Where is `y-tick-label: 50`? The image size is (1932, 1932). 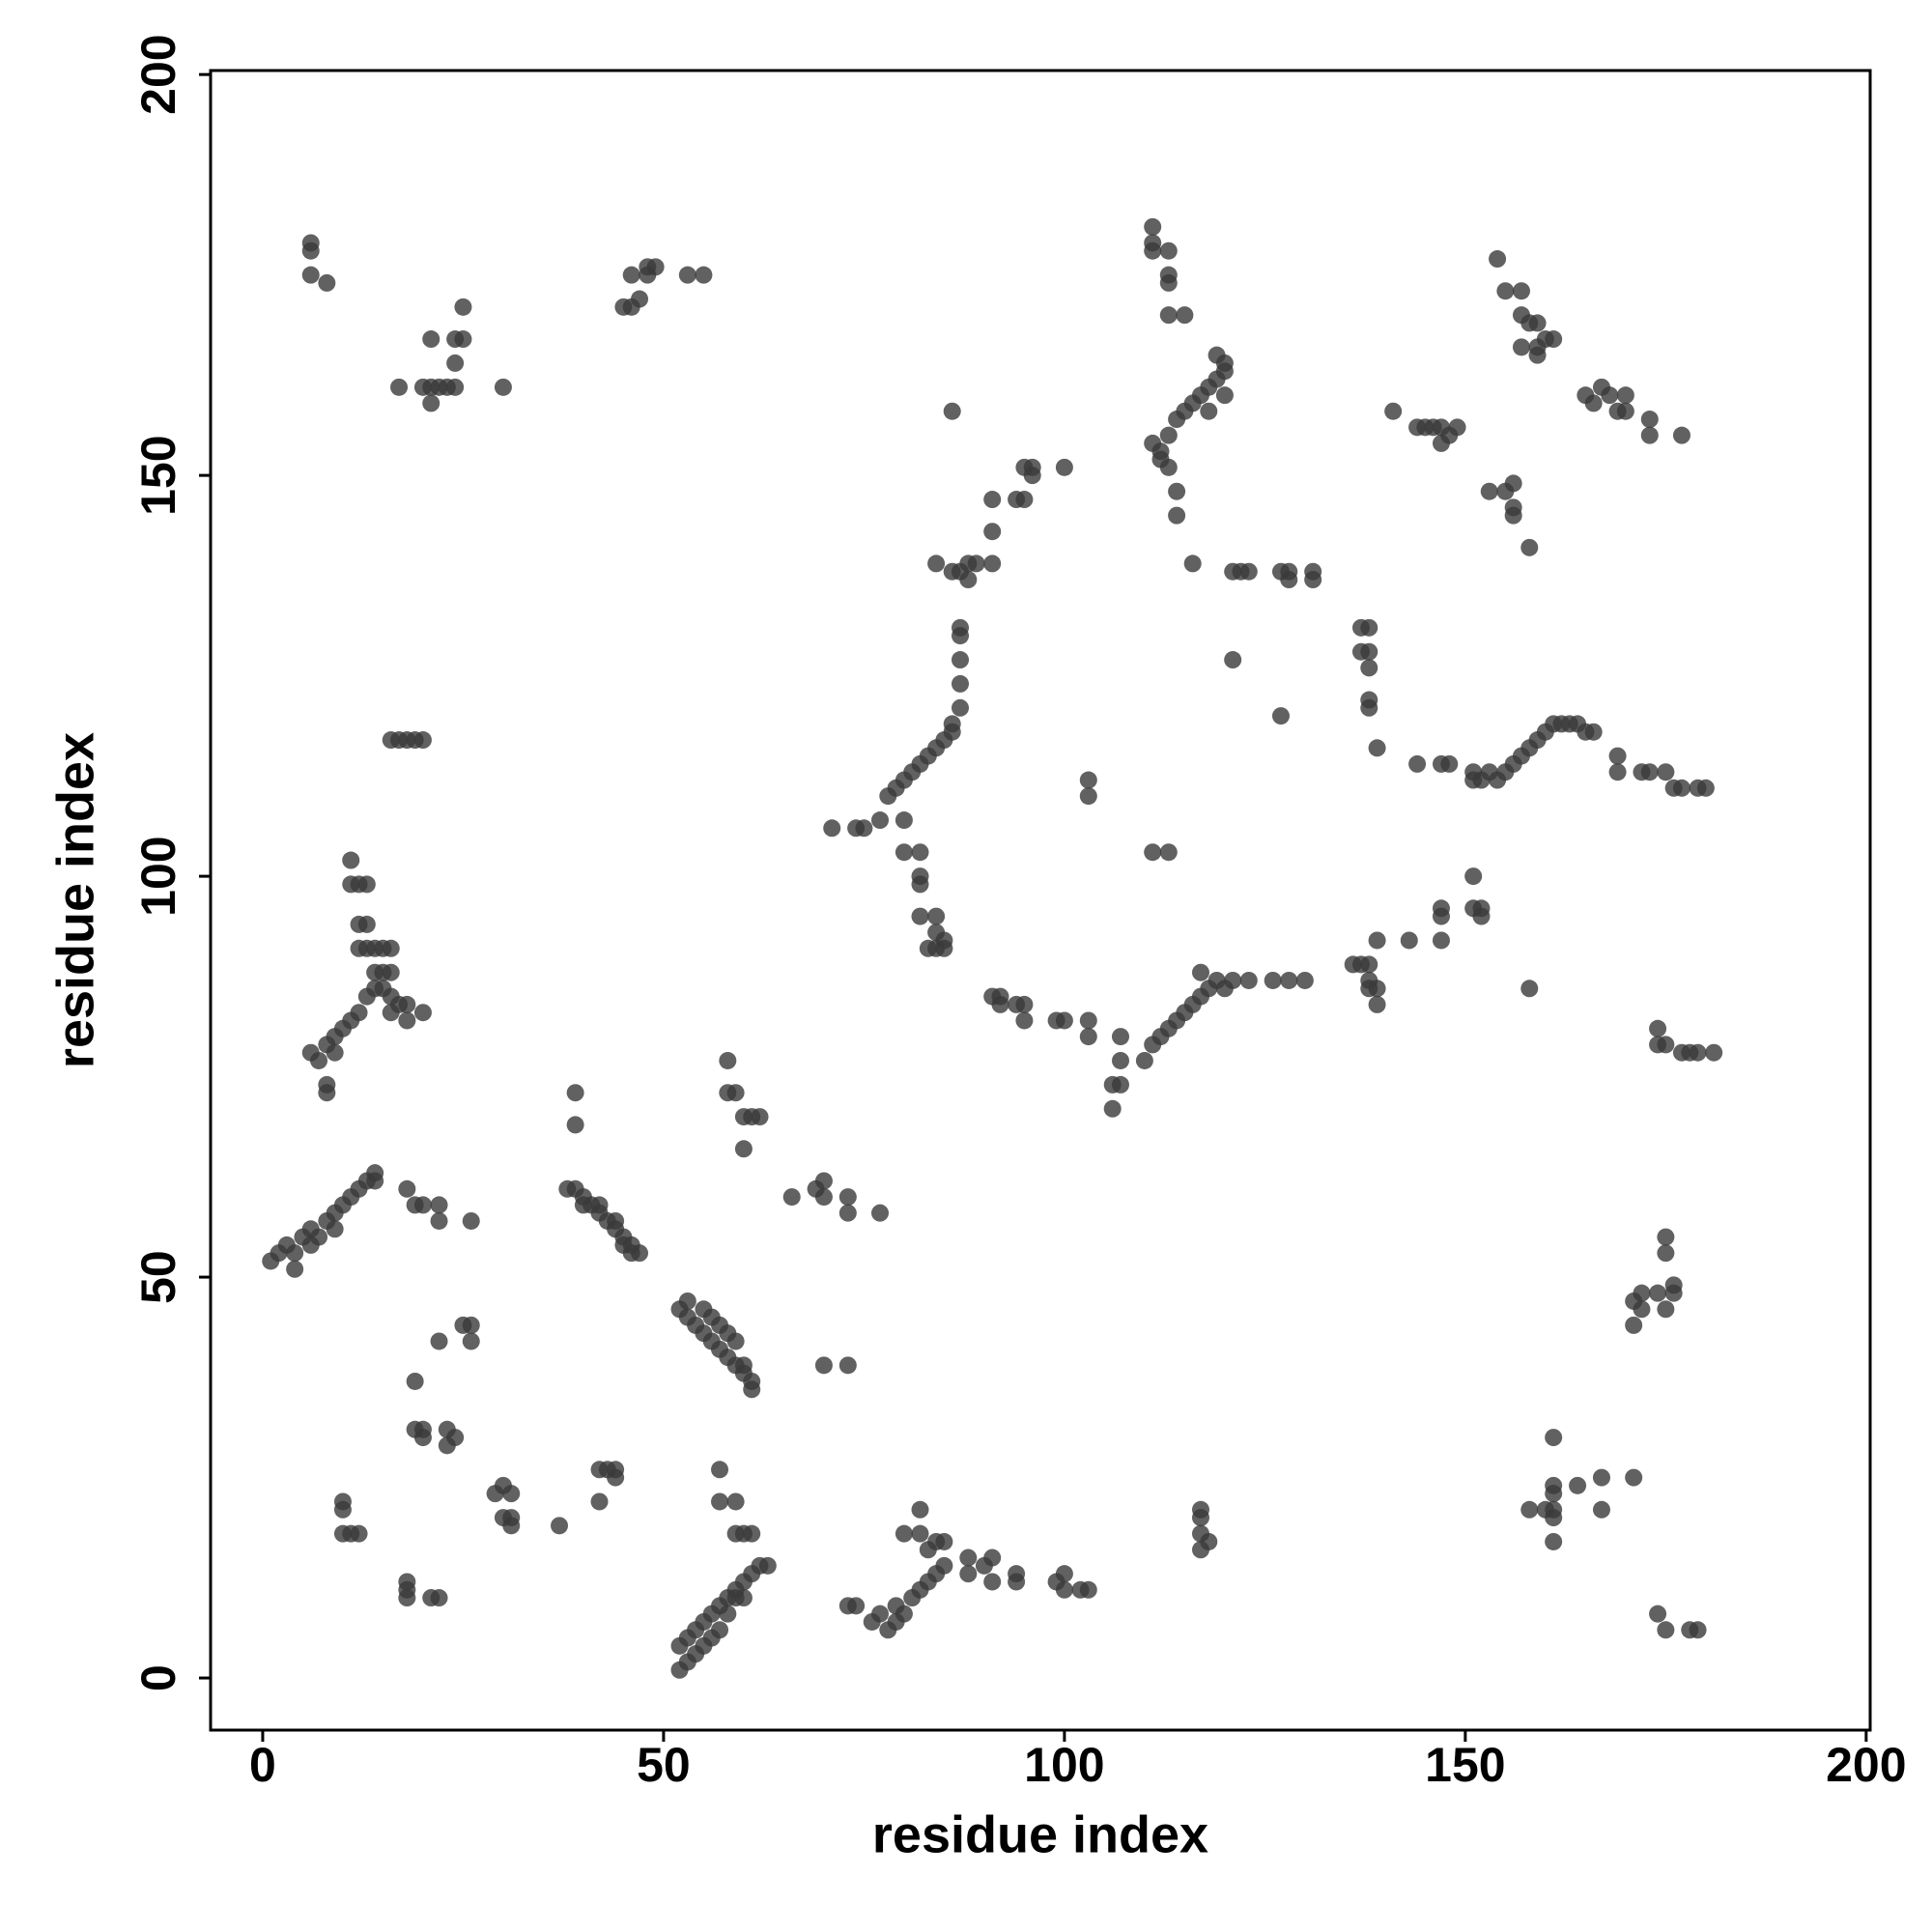 y-tick-label: 50 is located at coordinates (158, 1277).